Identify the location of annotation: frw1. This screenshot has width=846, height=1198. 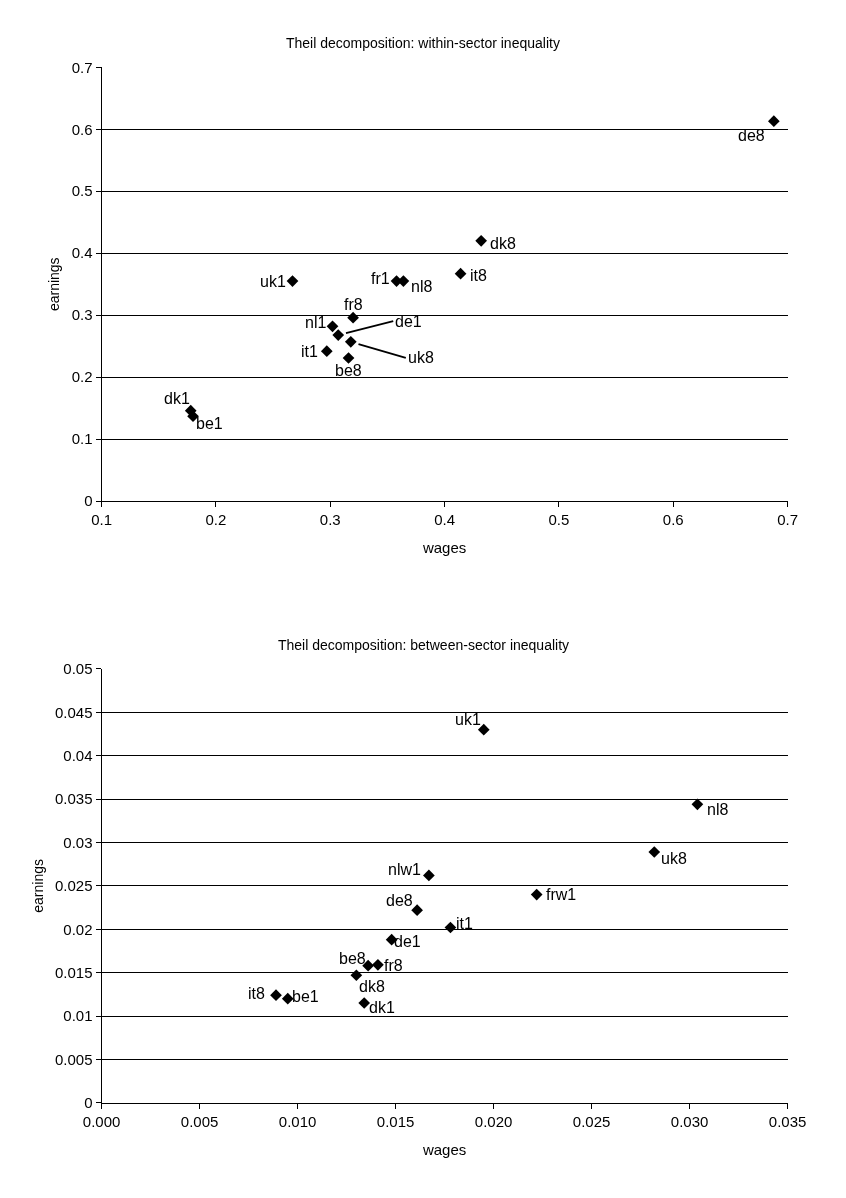
(561, 894).